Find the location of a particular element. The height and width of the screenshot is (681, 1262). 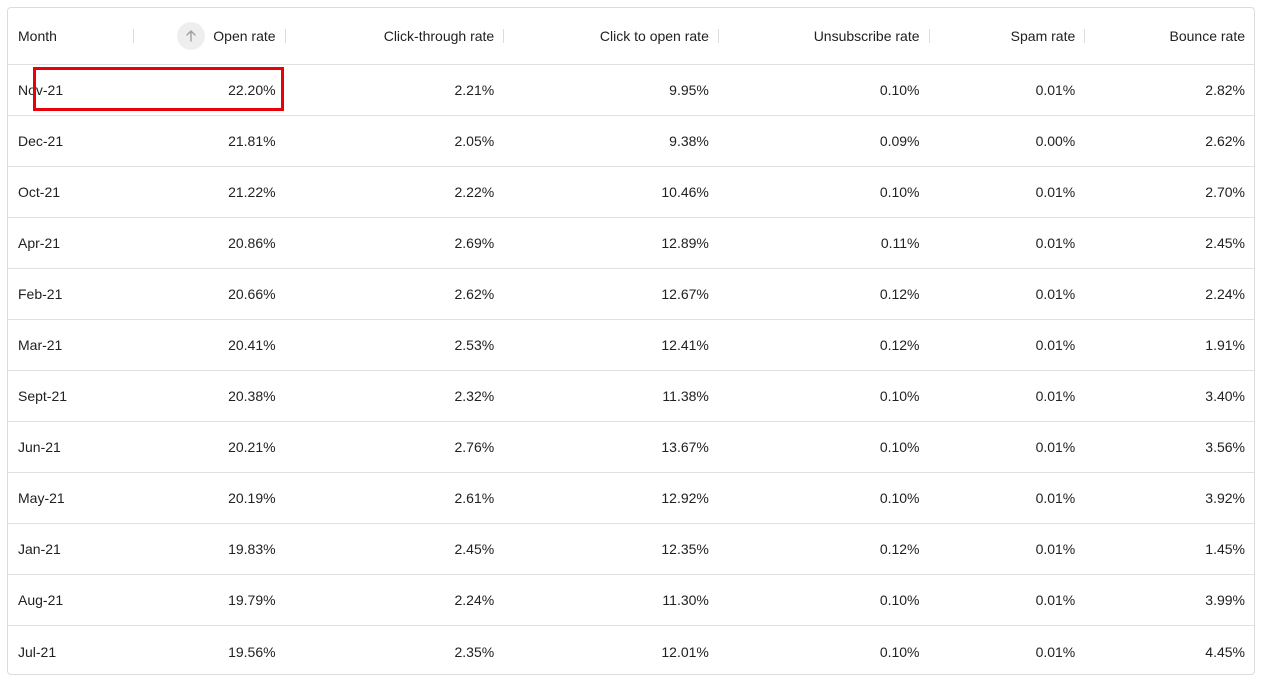

table-row: Jul-21 19.56% 2.35% 12.01% 0.10% 0.01% 4.45% is located at coordinates (631, 650).